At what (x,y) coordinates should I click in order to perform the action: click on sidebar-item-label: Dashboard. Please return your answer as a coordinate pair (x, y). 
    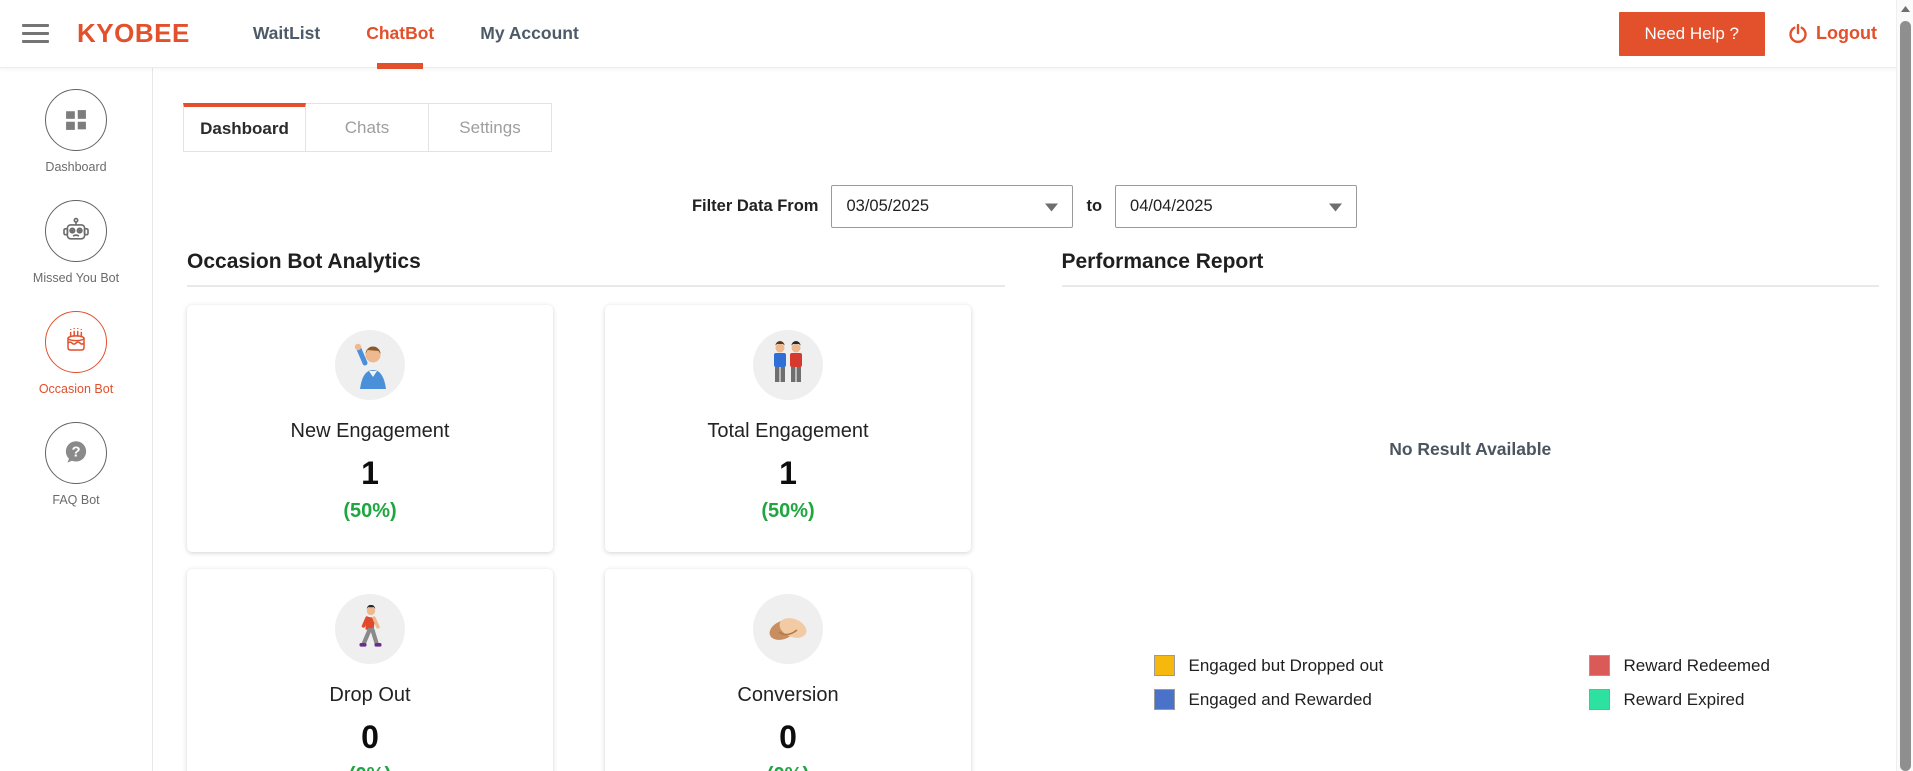
    Looking at the image, I should click on (76, 167).